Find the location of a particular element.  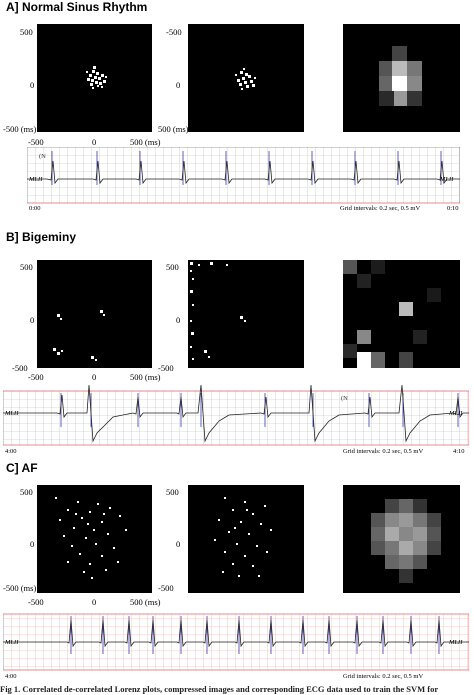

section-c-title: C] AF is located at coordinates (22, 468).